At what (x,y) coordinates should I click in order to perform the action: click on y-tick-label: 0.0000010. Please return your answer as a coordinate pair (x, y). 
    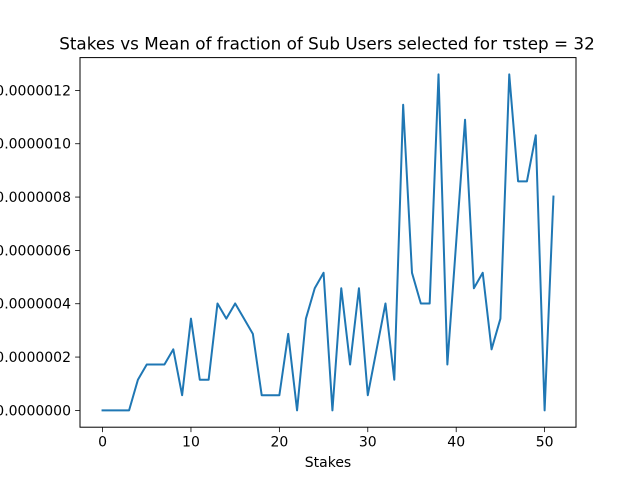
    Looking at the image, I should click on (35, 145).